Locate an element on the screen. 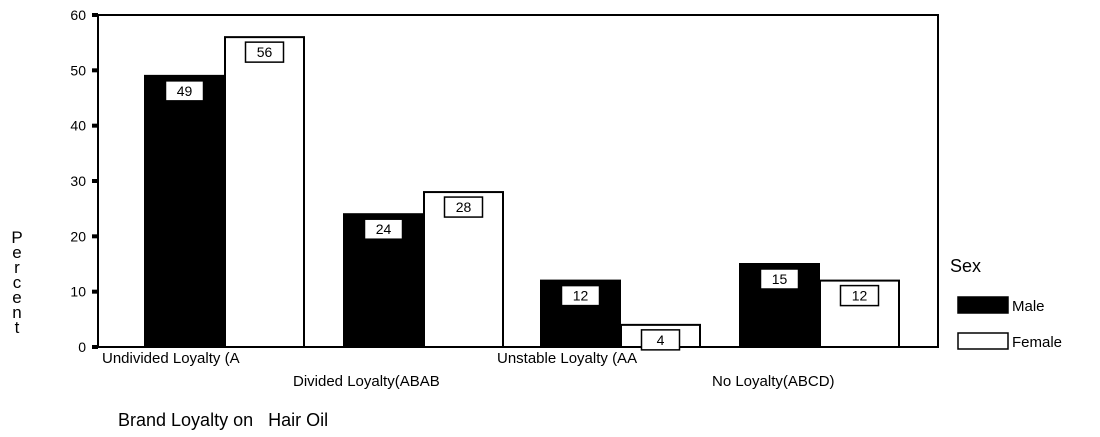 Image resolution: width=1100 pixels, height=437 pixels. x-category-label: No Loyalty(ABCD) is located at coordinates (773, 381).